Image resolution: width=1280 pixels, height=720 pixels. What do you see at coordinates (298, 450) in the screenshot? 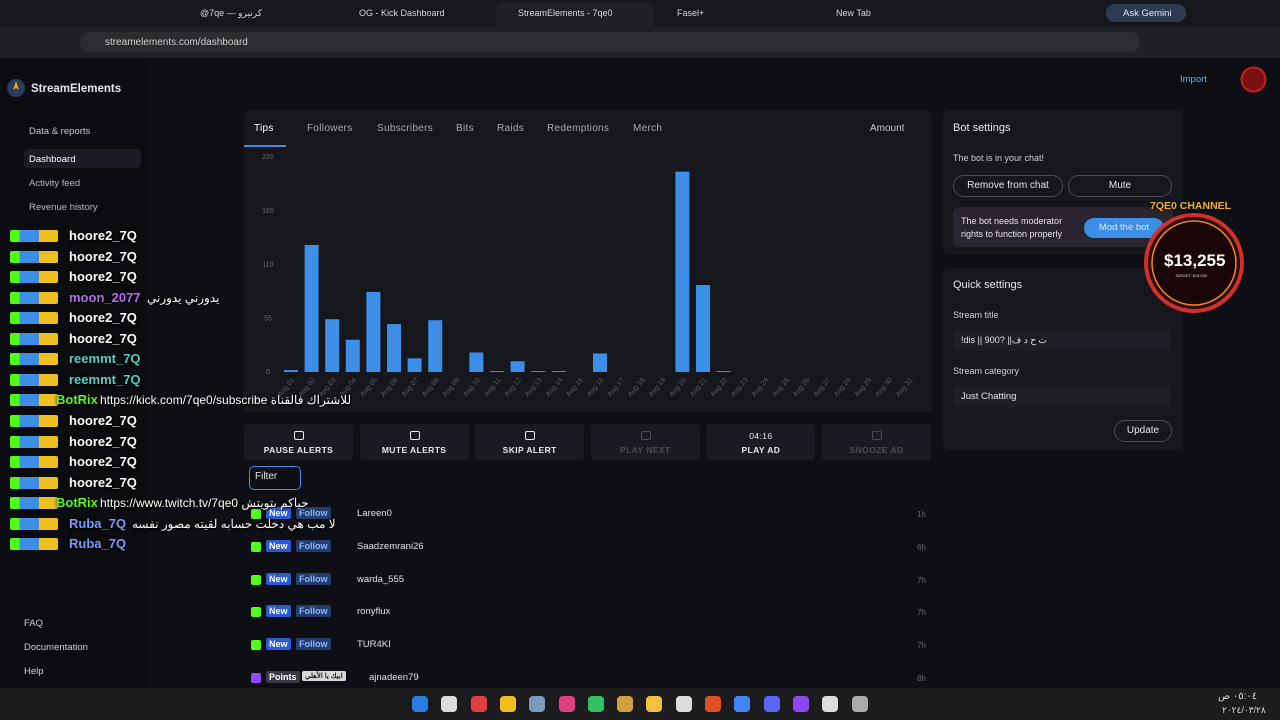
I see `control-label: PAUSE ALERTS` at bounding box center [298, 450].